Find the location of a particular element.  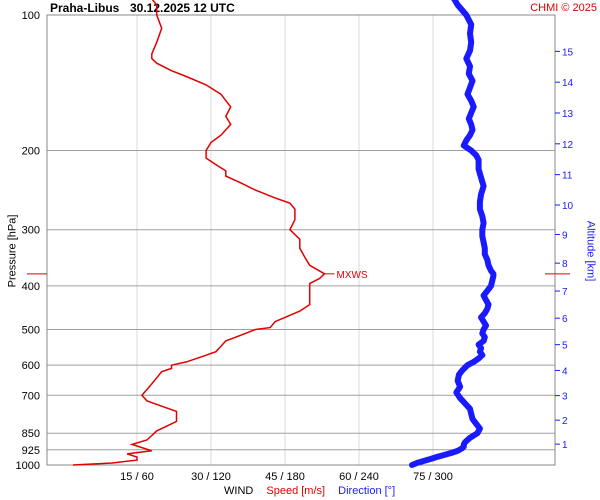

mxws-label: MXWS is located at coordinates (351, 275).